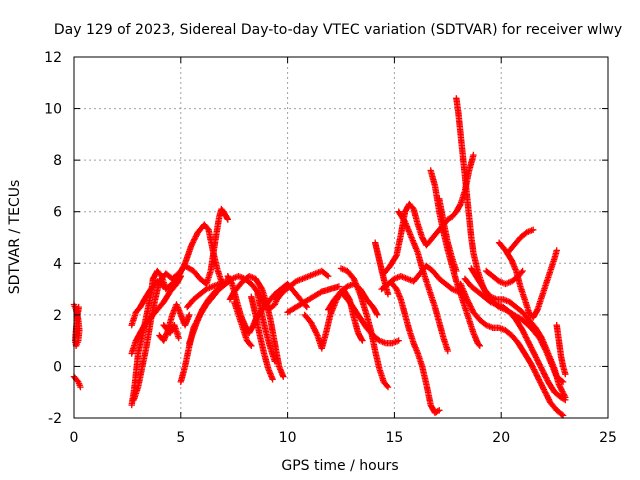 Image resolution: width=640 pixels, height=480 pixels. Describe the element at coordinates (608, 438) in the screenshot. I see `x-tick-label: 25` at that location.